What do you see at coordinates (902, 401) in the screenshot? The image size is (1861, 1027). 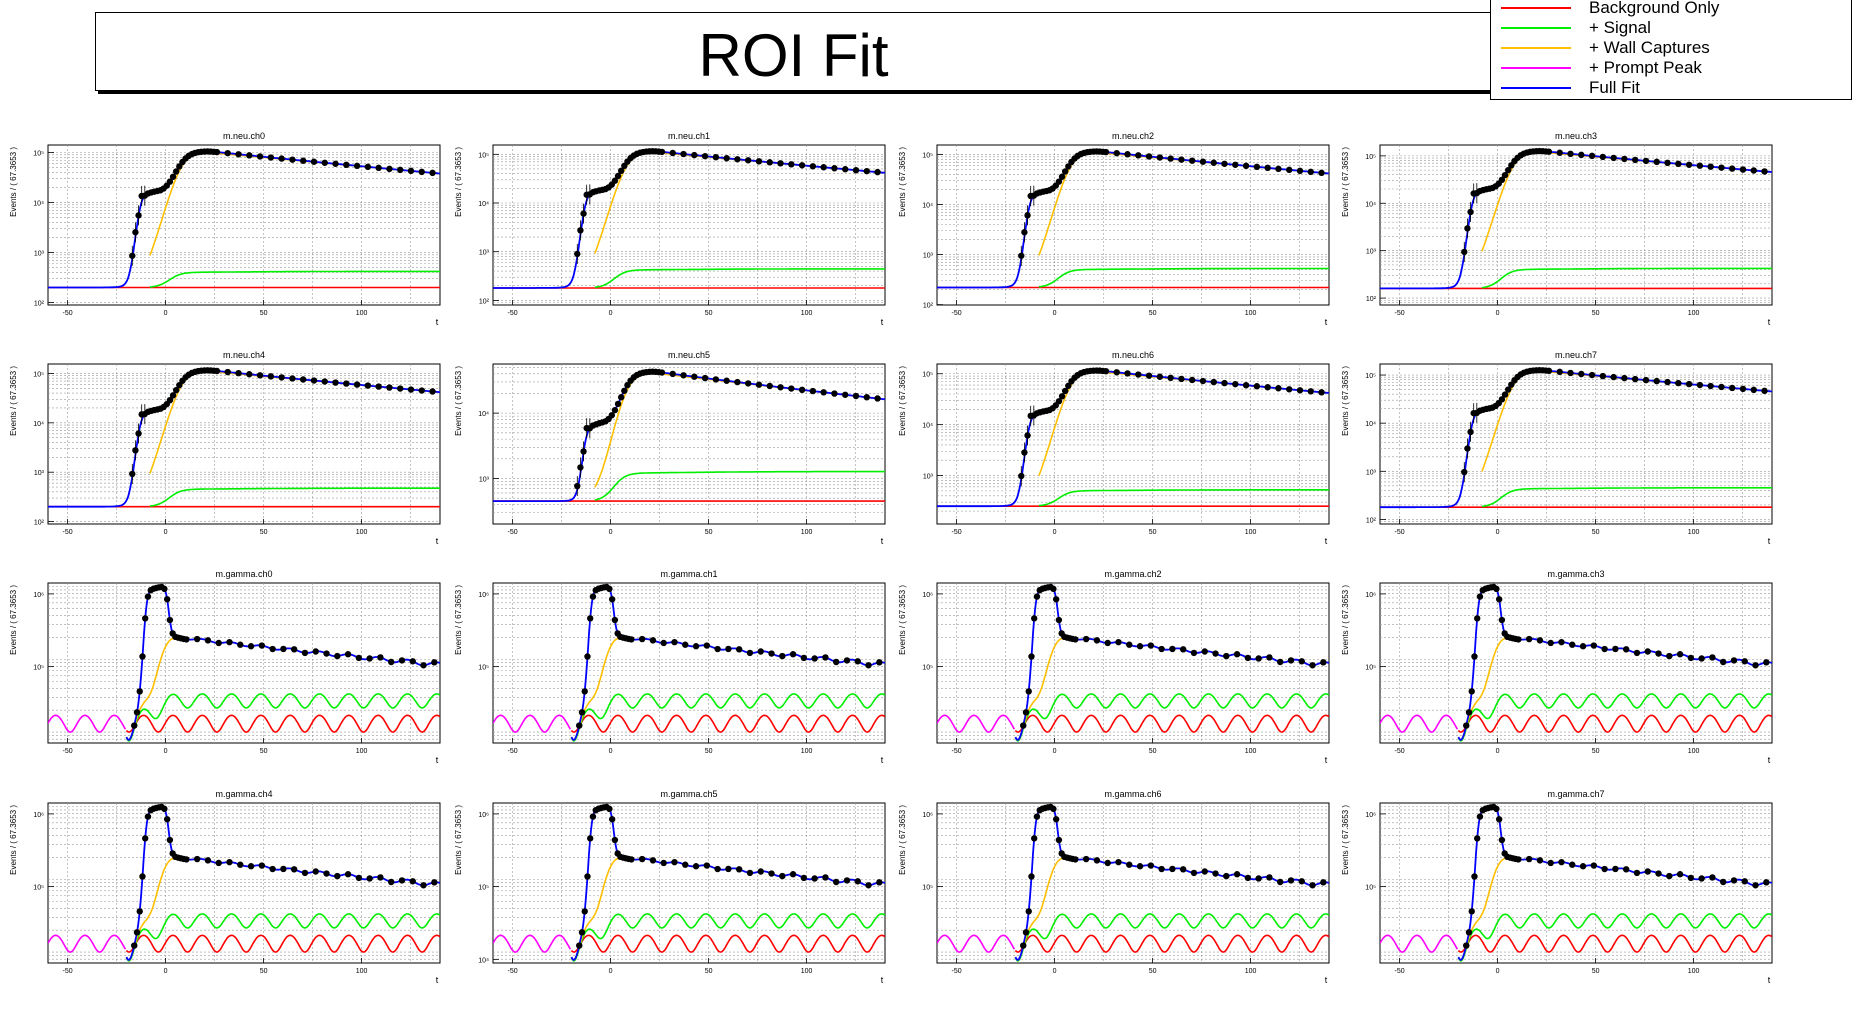 I see `y-axis-label: Events / ( 67.3653 )` at bounding box center [902, 401].